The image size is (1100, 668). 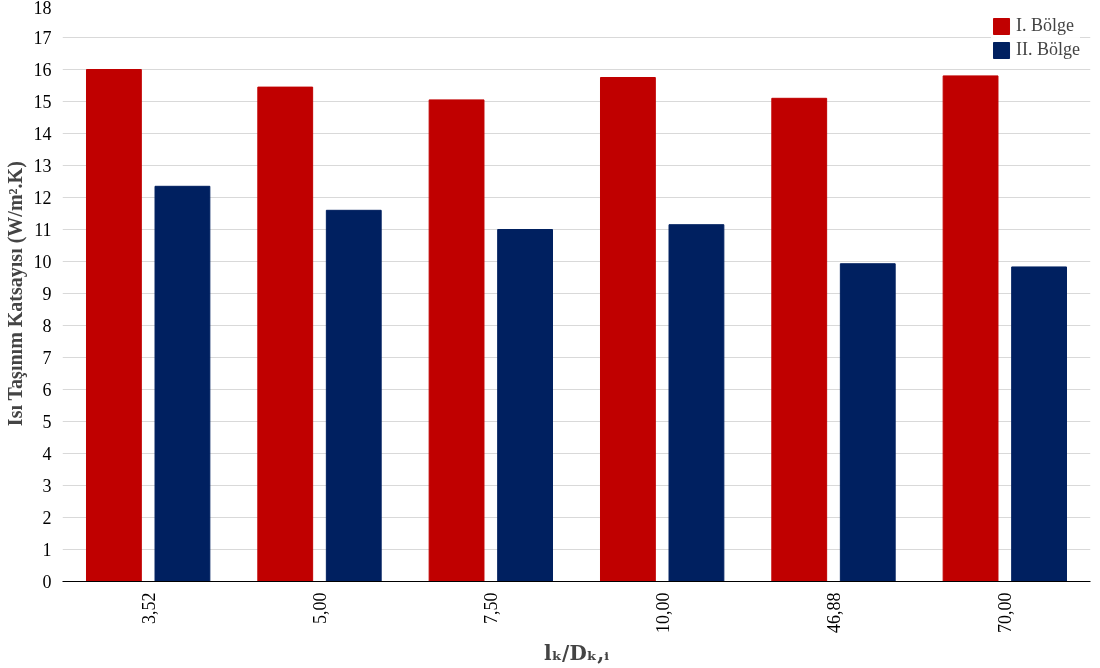 I want to click on y-tick-label: 12, so click(x=42, y=198).